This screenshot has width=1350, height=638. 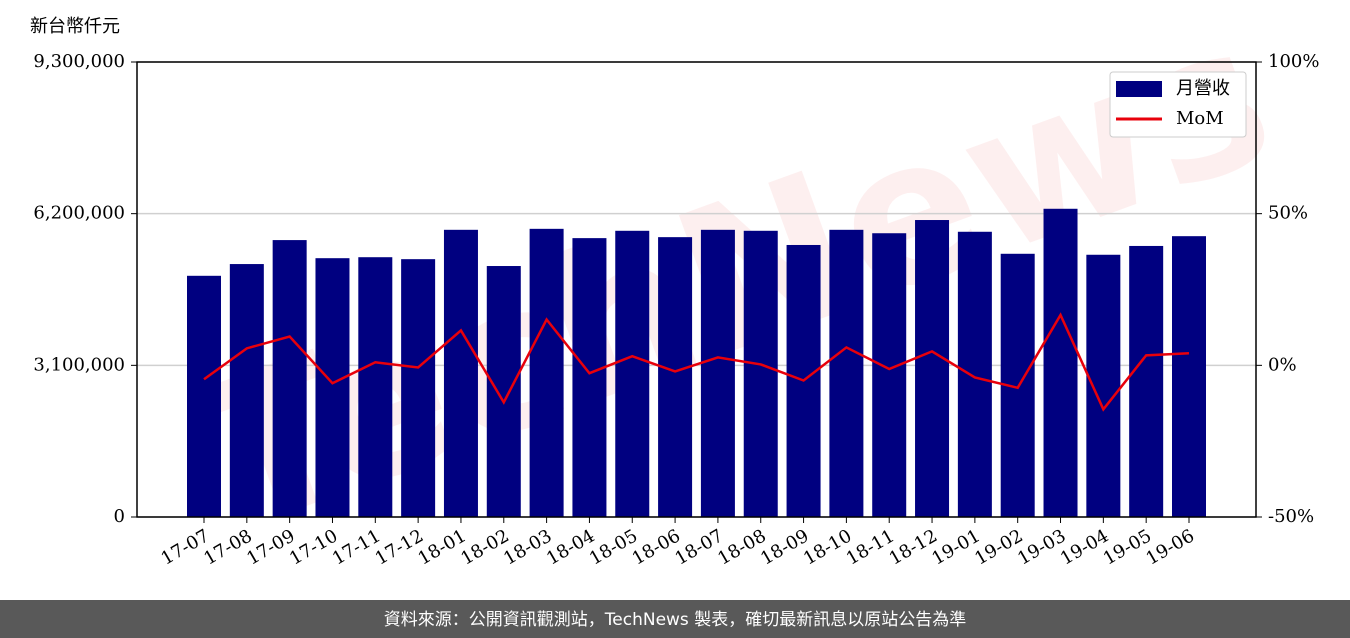 What do you see at coordinates (1170, 547) in the screenshot?
I see `x-tick-label: 19-06` at bounding box center [1170, 547].